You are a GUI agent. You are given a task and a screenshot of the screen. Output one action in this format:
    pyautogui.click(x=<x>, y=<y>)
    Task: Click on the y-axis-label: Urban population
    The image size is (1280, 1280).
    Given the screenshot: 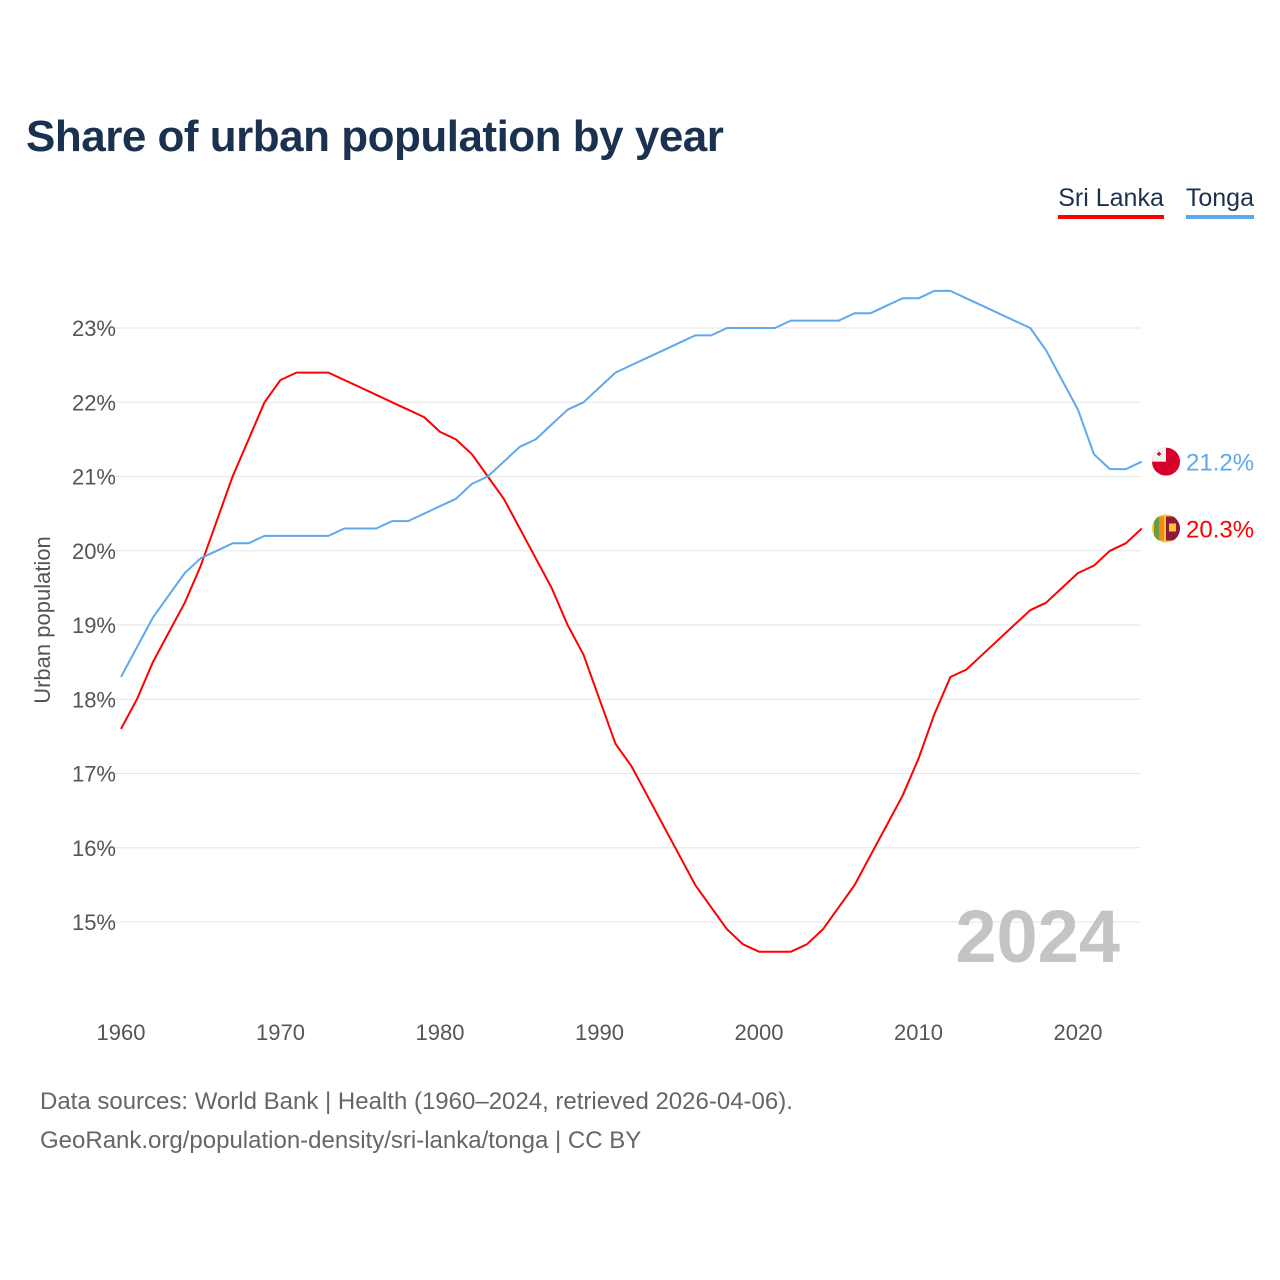 What is the action you would take?
    pyautogui.click(x=42, y=620)
    